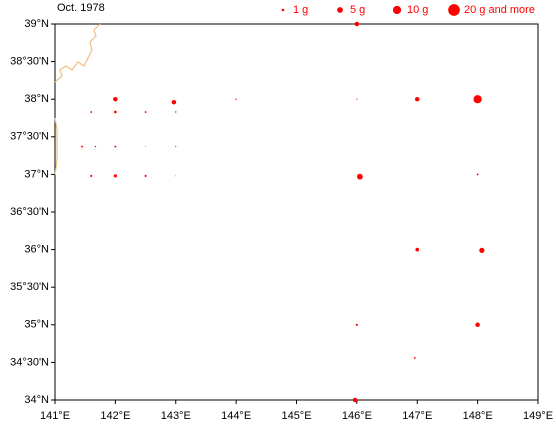  I want to click on y-tick-label: 38°30'N, so click(29, 62).